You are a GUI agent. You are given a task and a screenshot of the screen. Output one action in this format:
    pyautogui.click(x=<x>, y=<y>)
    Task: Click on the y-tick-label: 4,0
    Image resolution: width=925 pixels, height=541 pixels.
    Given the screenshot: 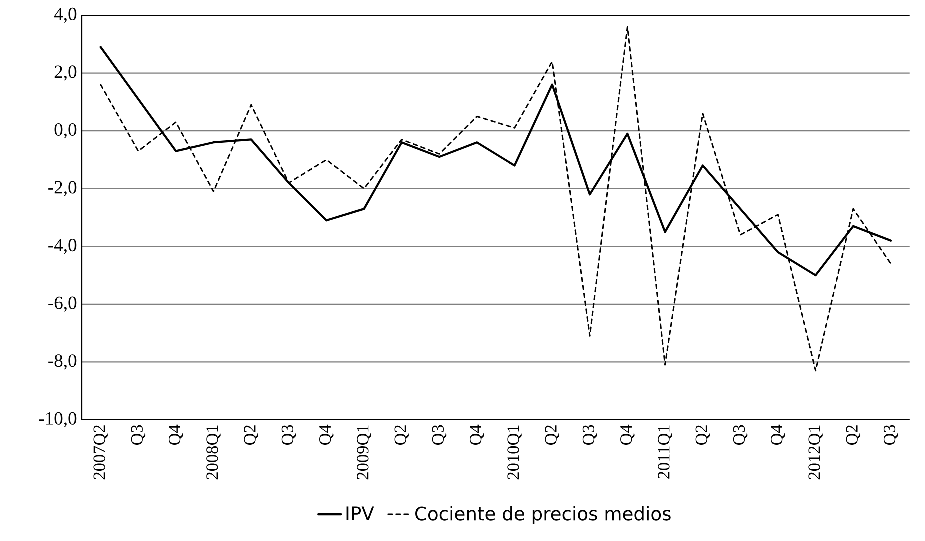 What is the action you would take?
    pyautogui.click(x=65, y=16)
    